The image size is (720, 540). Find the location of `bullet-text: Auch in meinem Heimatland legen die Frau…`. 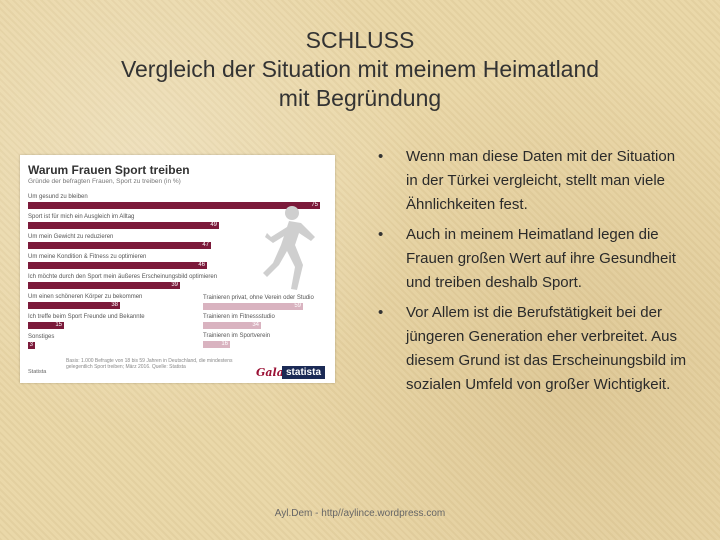

bullet-text: Auch in meinem Heimatland legen die Frau… is located at coordinates (541, 258).